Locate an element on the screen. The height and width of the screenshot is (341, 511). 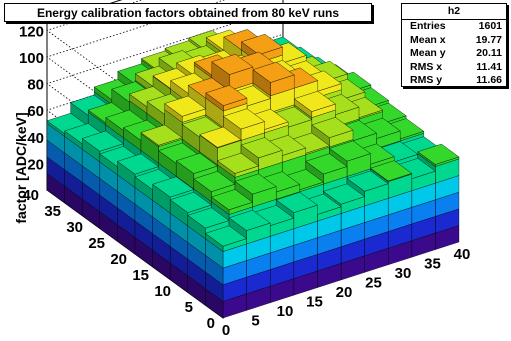
y-tick-label: 25 is located at coordinates (96, 243).